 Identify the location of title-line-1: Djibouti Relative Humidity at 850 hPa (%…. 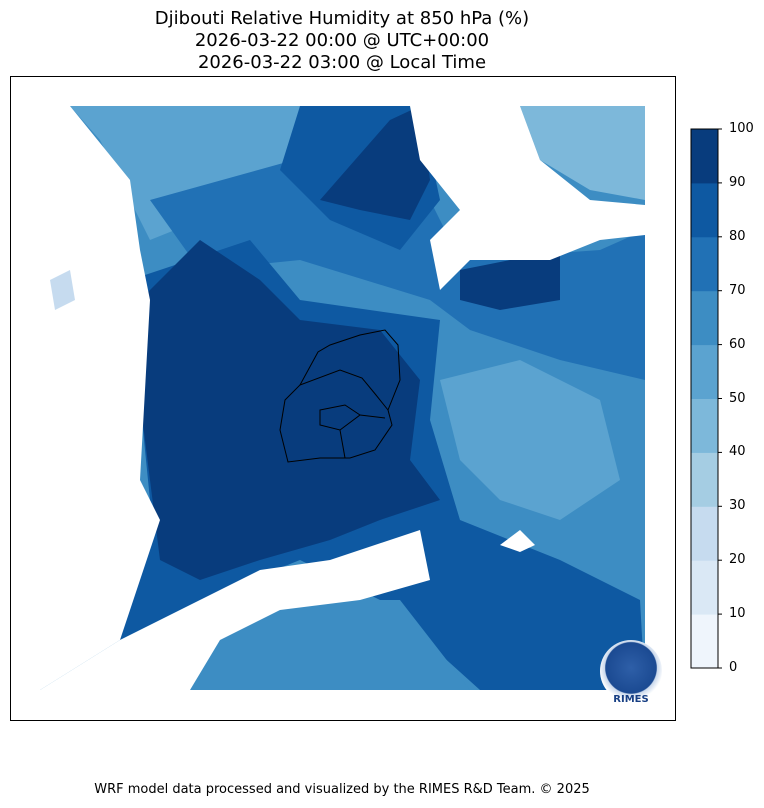
(342, 18).